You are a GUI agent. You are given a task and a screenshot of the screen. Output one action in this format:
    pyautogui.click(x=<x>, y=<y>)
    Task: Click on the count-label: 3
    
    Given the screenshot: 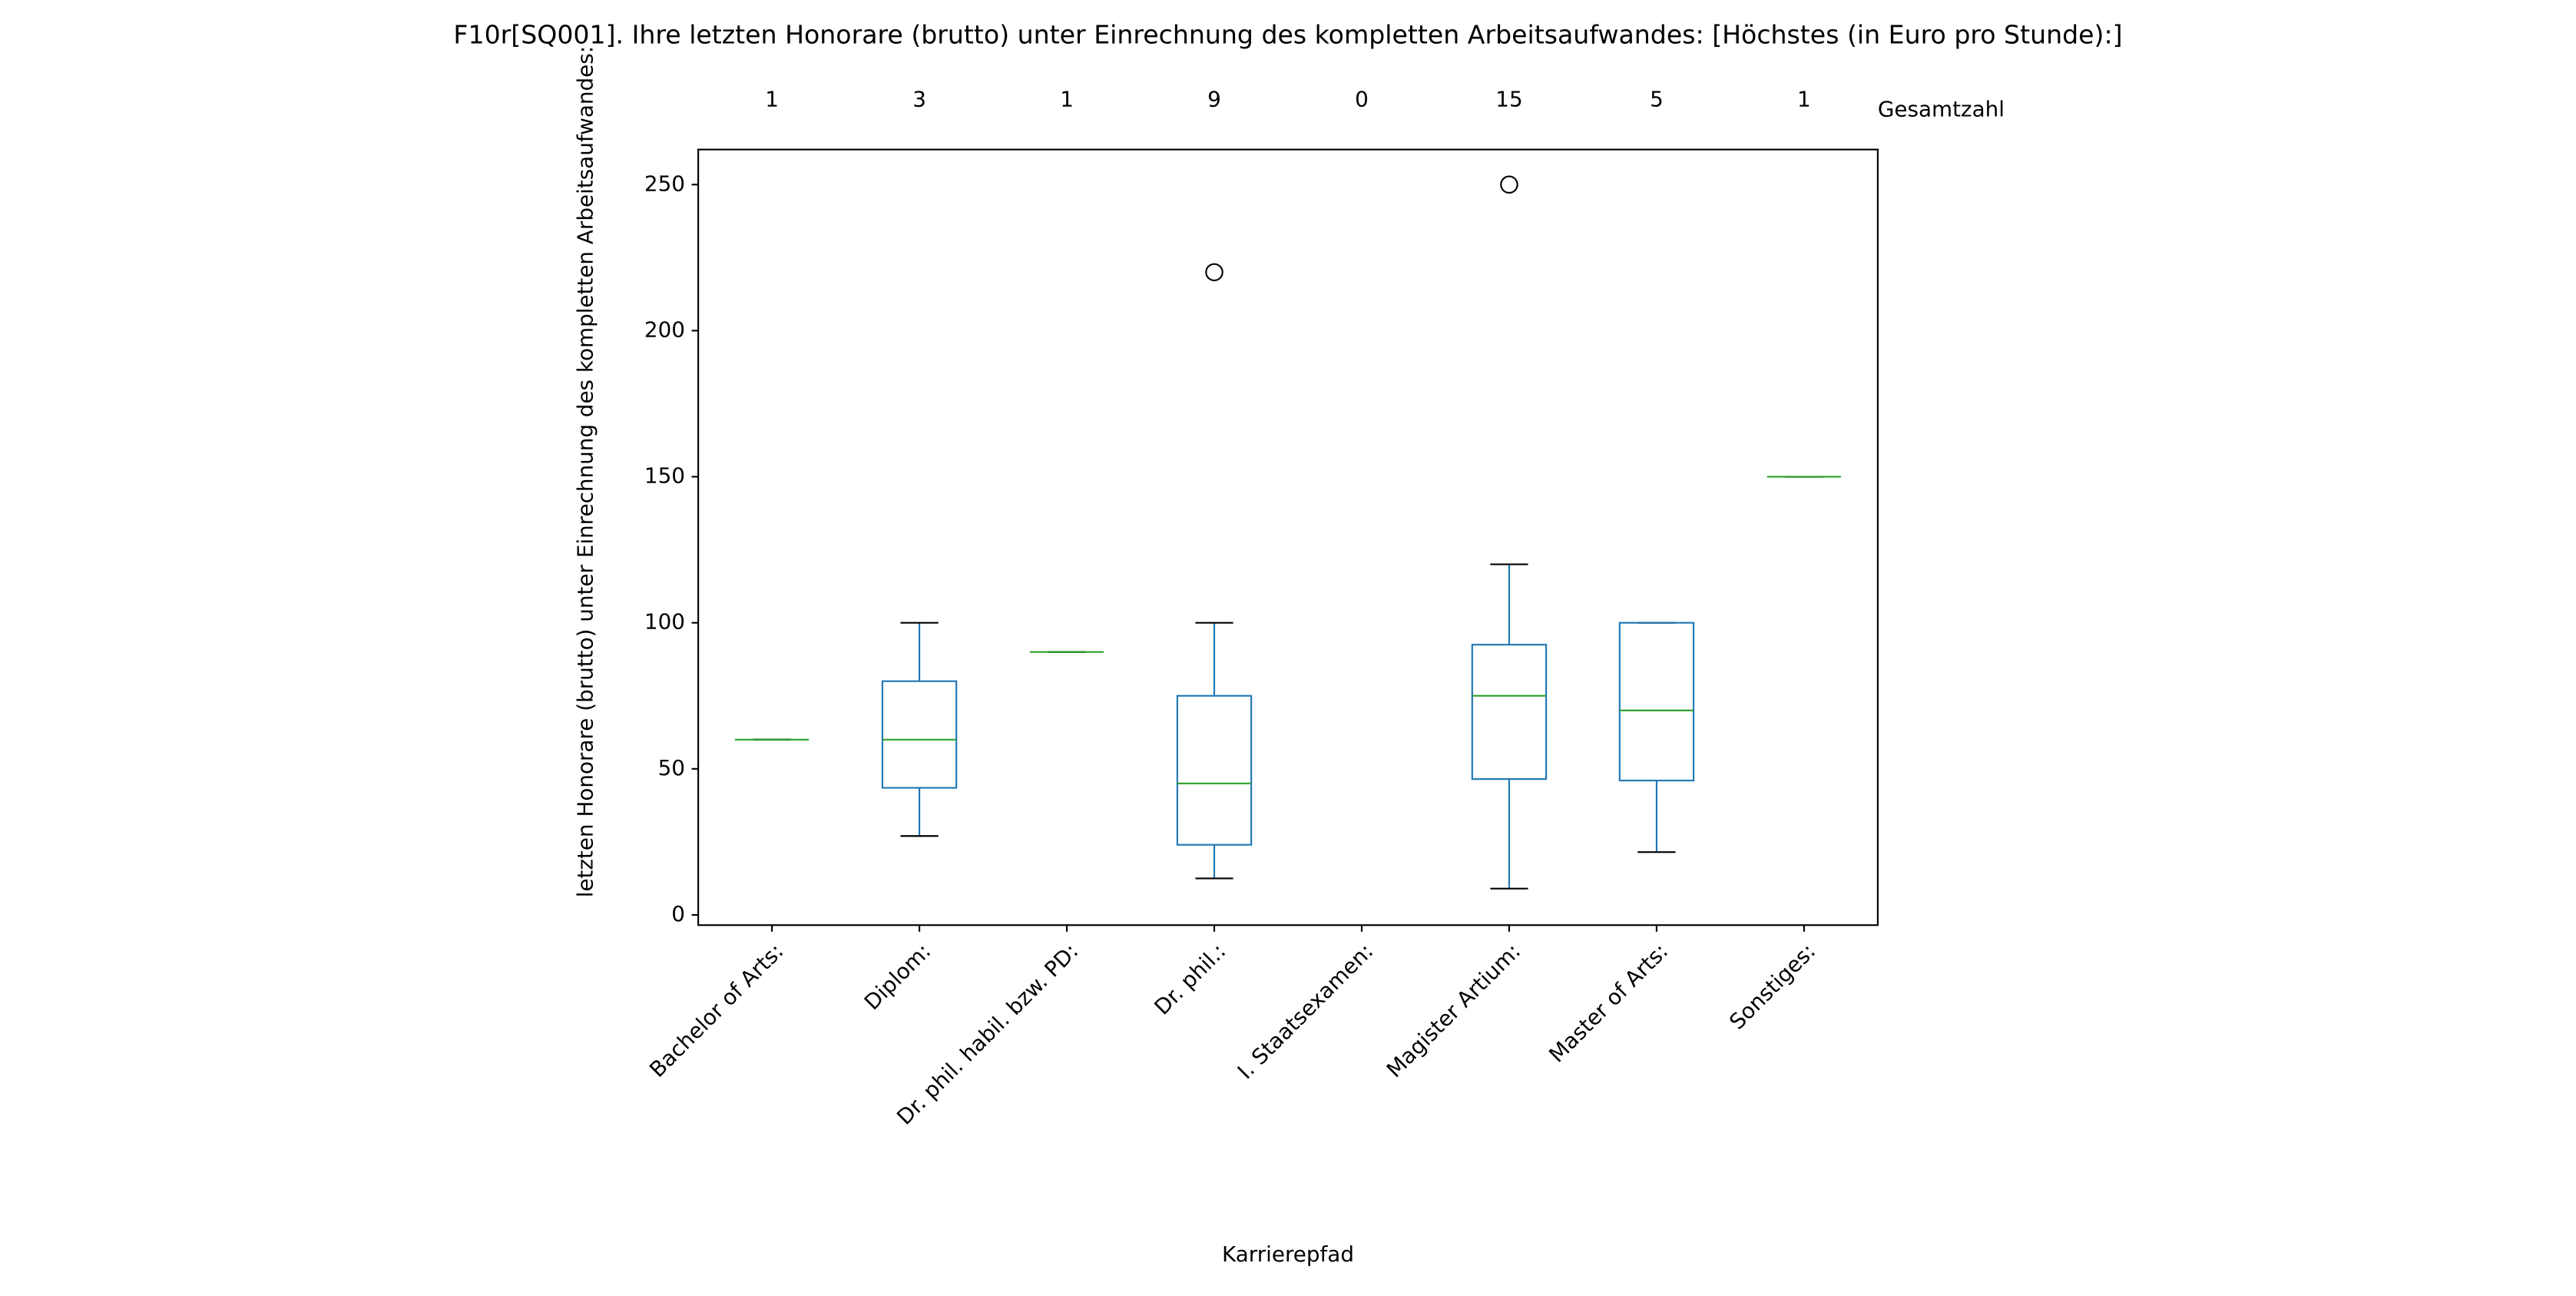 What is the action you would take?
    pyautogui.click(x=919, y=99)
    